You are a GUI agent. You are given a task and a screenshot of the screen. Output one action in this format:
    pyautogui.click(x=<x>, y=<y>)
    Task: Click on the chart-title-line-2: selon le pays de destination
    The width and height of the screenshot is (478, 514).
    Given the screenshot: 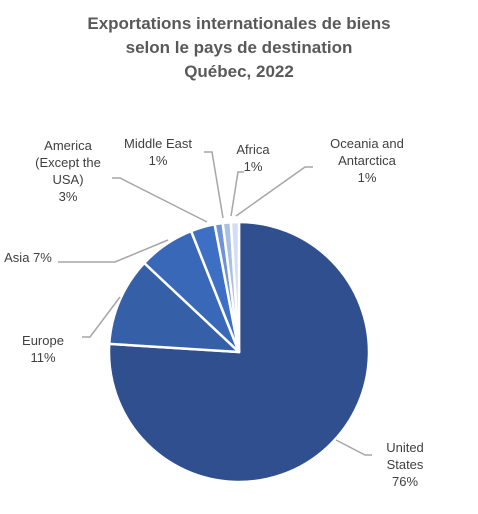 What is the action you would take?
    pyautogui.click(x=239, y=47)
    